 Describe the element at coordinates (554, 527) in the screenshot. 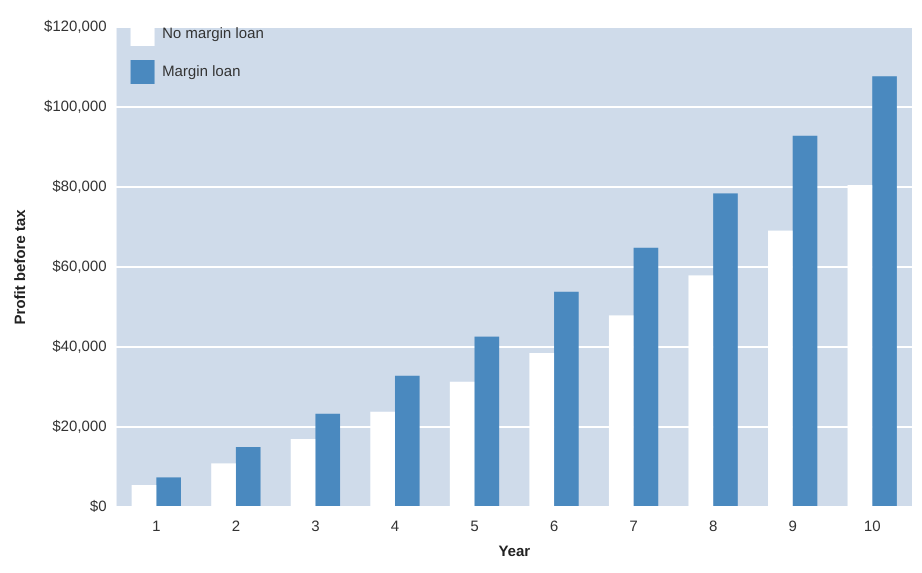

I see `x-tick-label: 6` at that location.